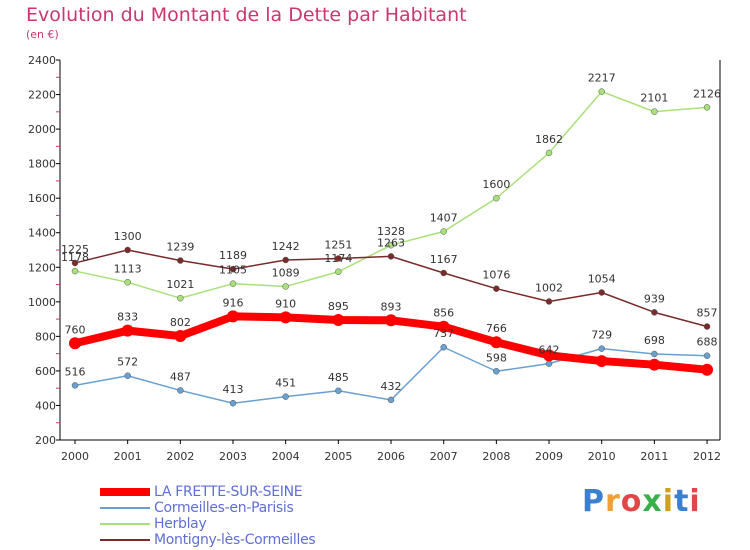 This screenshot has width=750, height=550. What do you see at coordinates (75, 329) in the screenshot?
I see `data-label: 760` at bounding box center [75, 329].